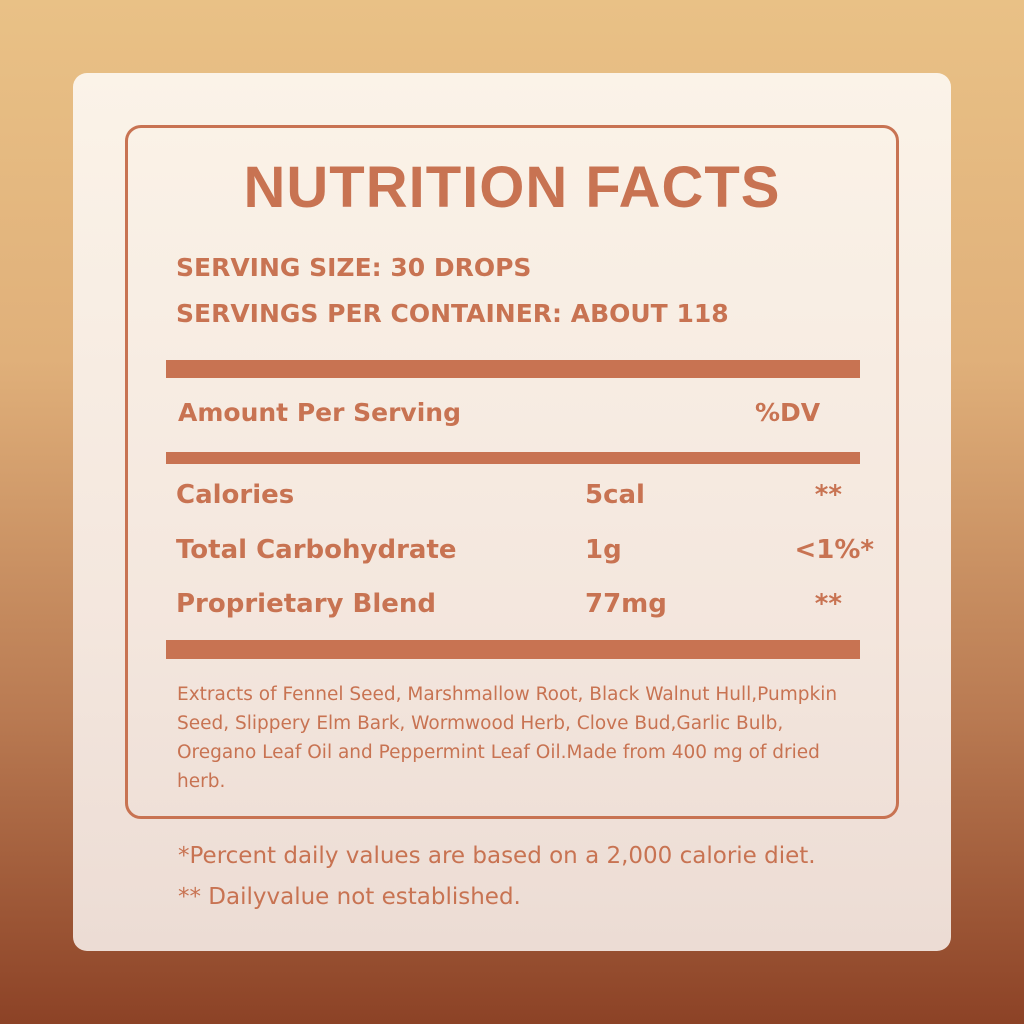  What do you see at coordinates (306, 604) in the screenshot?
I see `nutrient-name: Proprietary Blend` at bounding box center [306, 604].